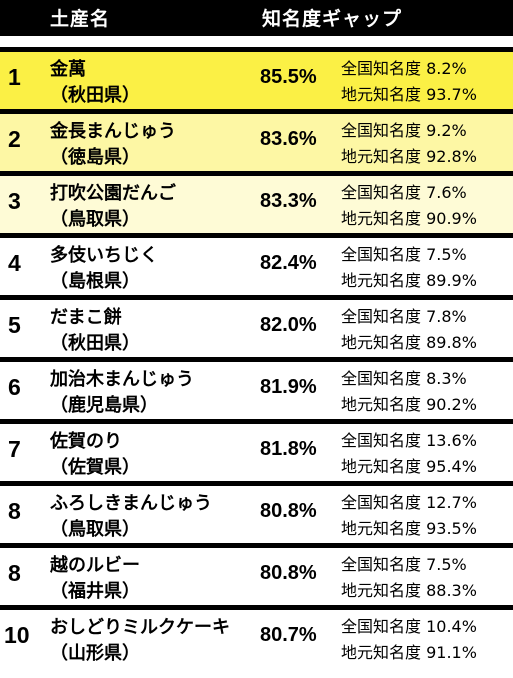 Image resolution: width=513 pixels, height=678 pixels. I want to click on table-row: 4 多伎いちじく （島根県） 82.4% 全国知名度 7.5% 地元知名度 89.9%, so click(256, 266).